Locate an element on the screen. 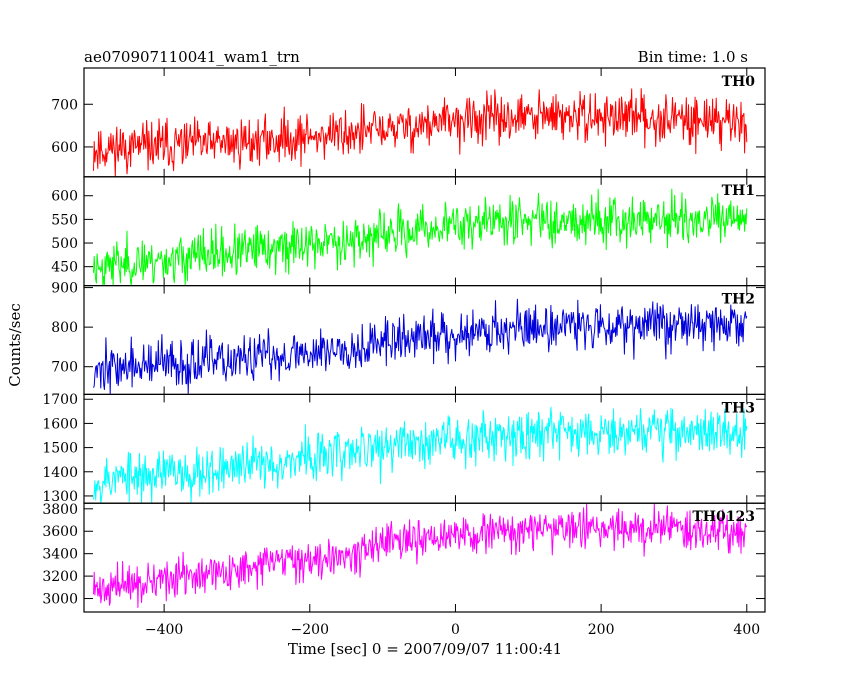 This screenshot has height=680, width=850. y-tick-label: 500 is located at coordinates (64, 244).